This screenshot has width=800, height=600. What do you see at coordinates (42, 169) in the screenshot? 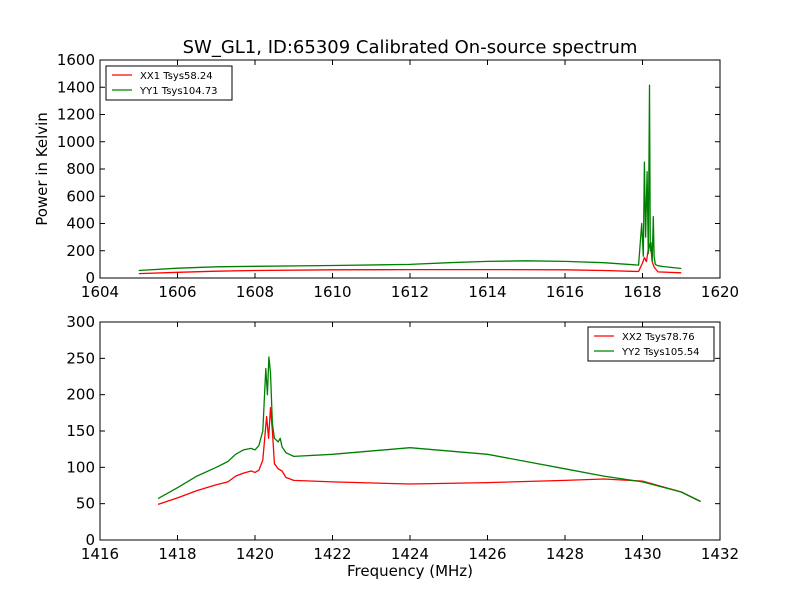
I see `y-axis-label: Power in Kelvin` at bounding box center [42, 169].